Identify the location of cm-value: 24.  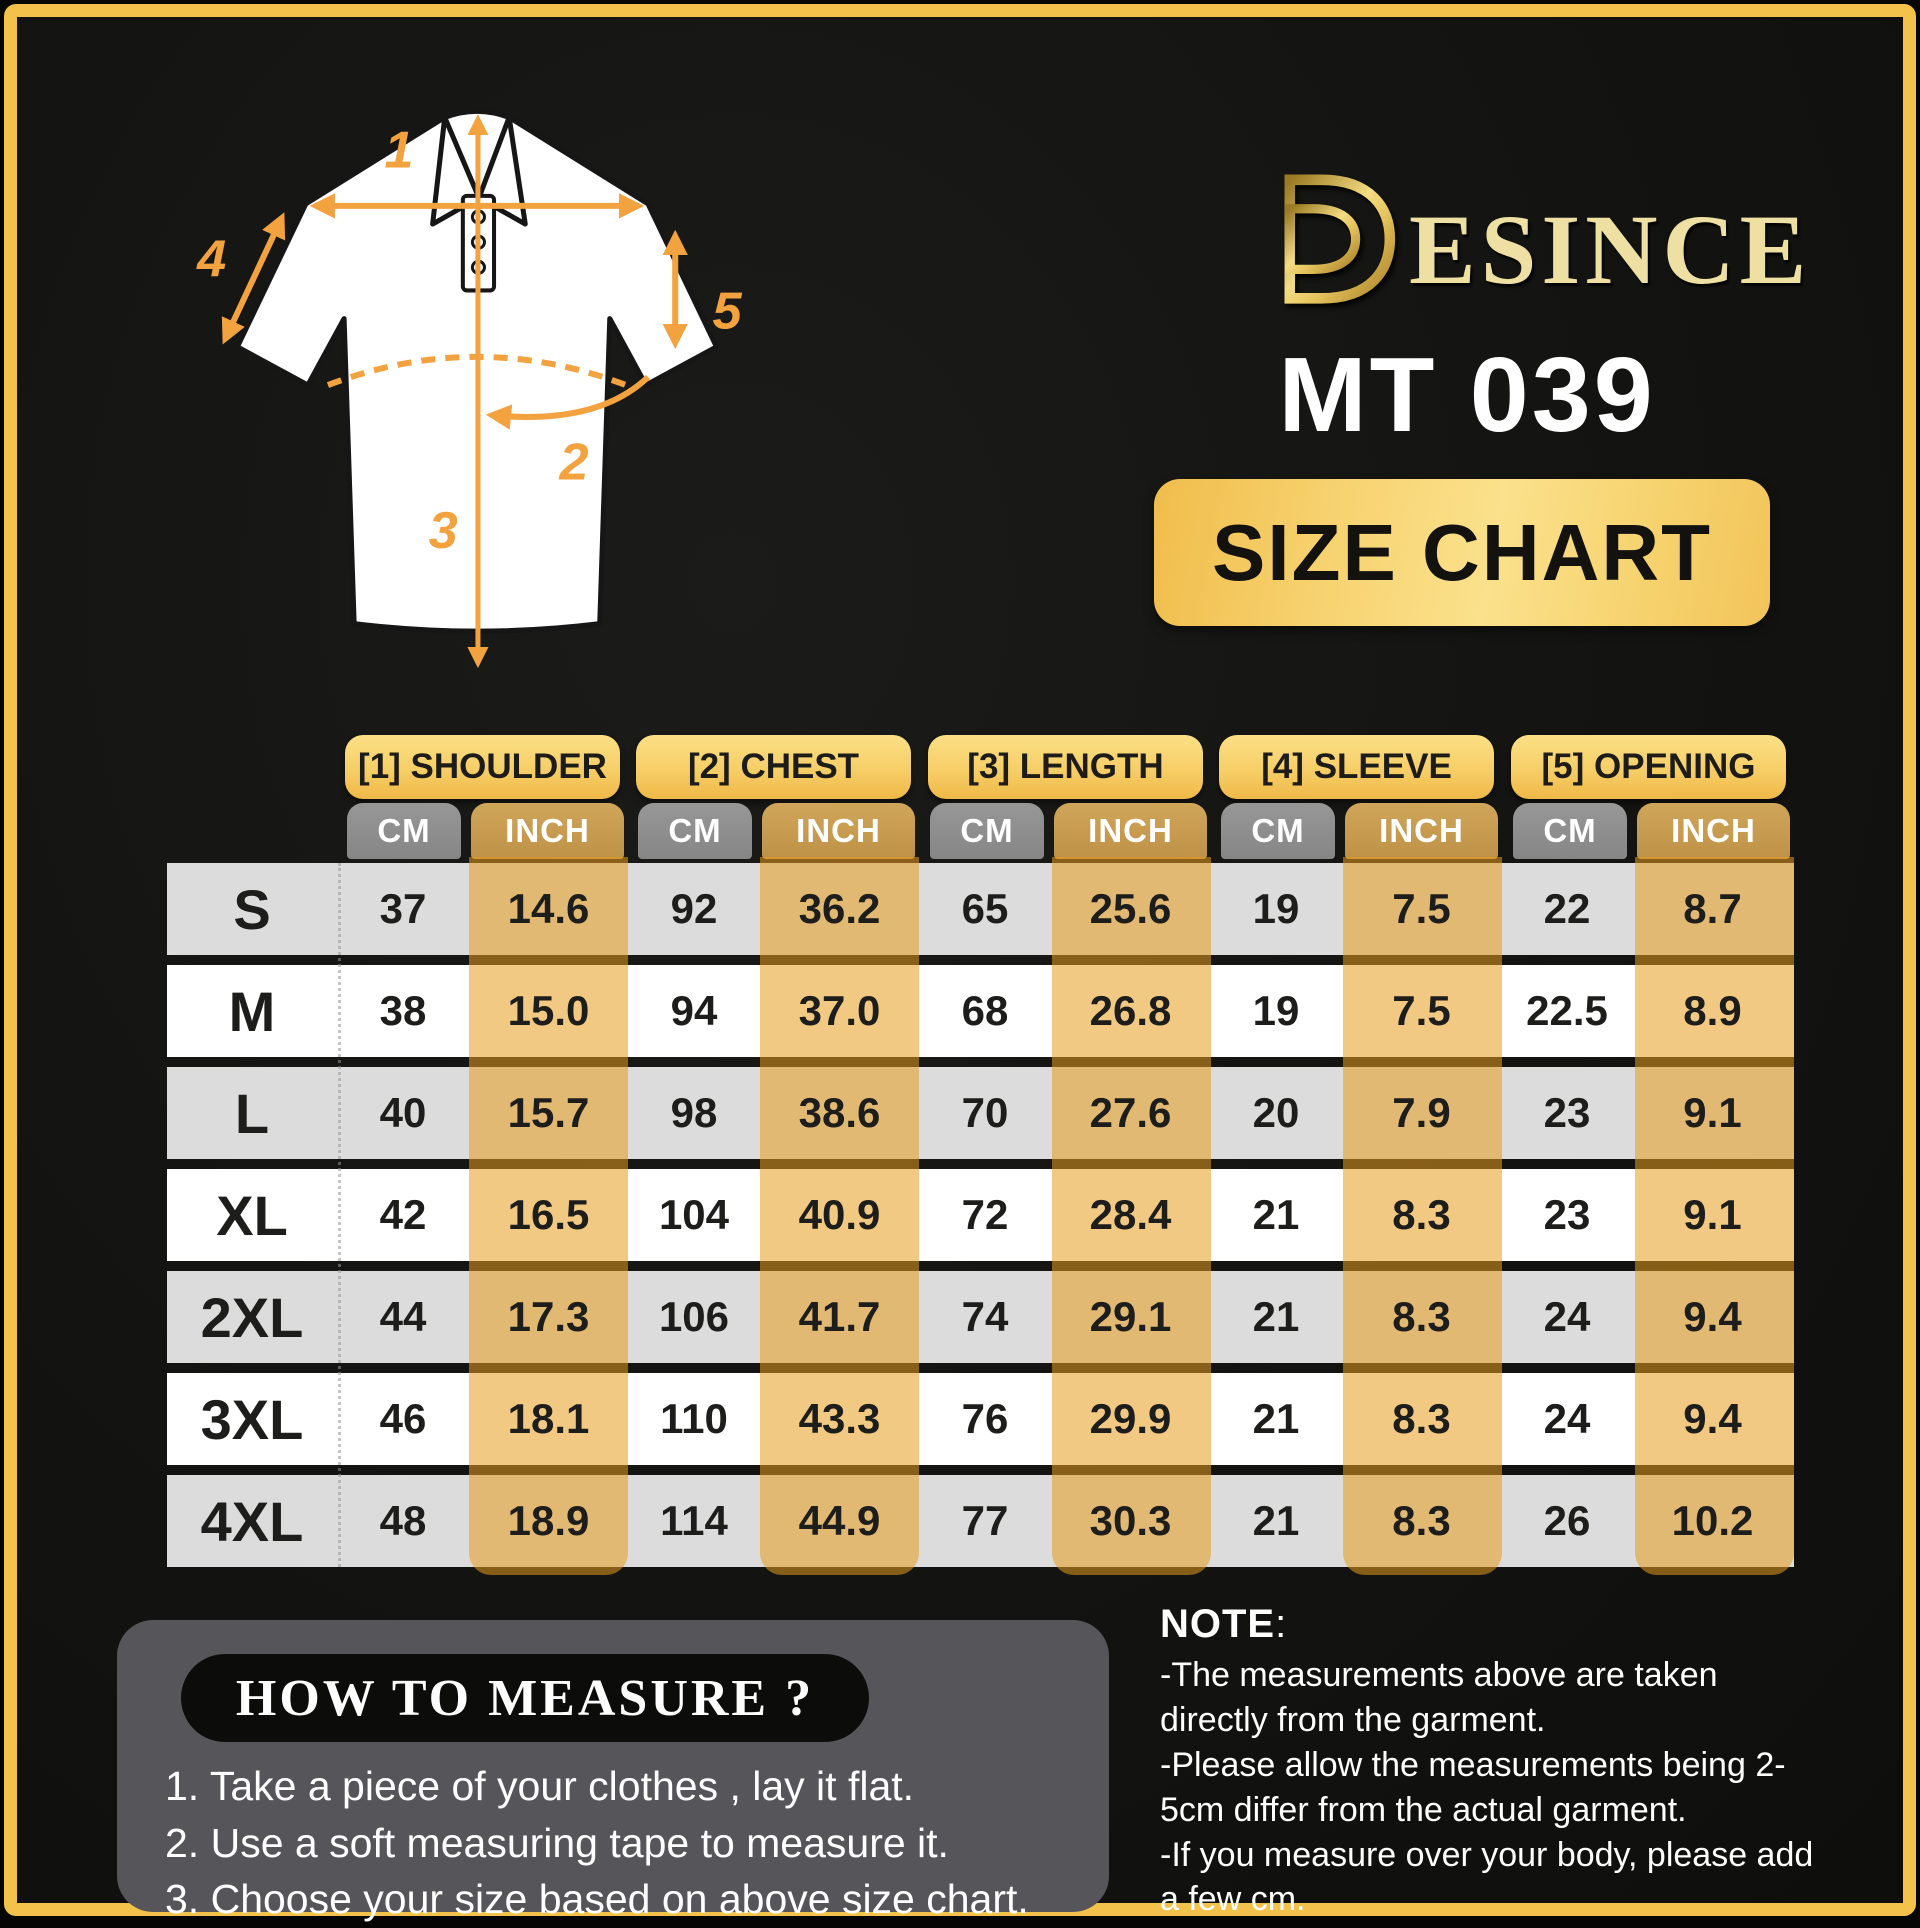
(1567, 1316).